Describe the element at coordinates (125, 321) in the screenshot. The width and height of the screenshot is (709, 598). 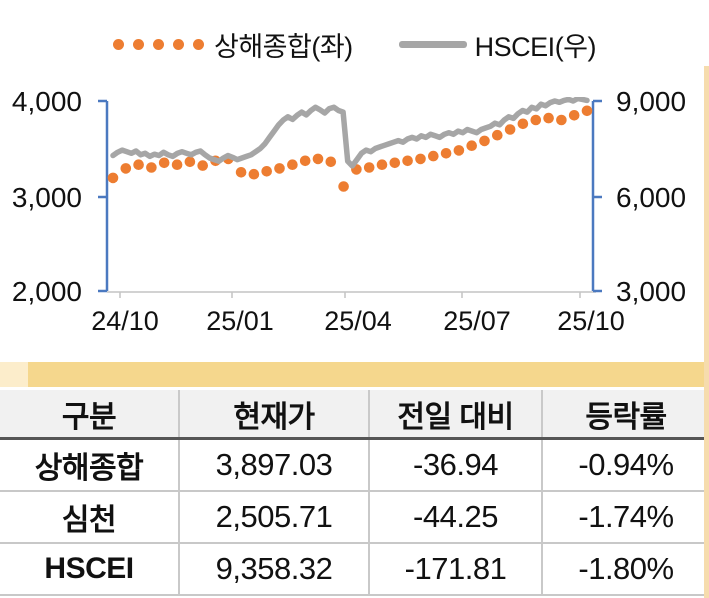
I see `x-axis-tick-label: 24/10` at that location.